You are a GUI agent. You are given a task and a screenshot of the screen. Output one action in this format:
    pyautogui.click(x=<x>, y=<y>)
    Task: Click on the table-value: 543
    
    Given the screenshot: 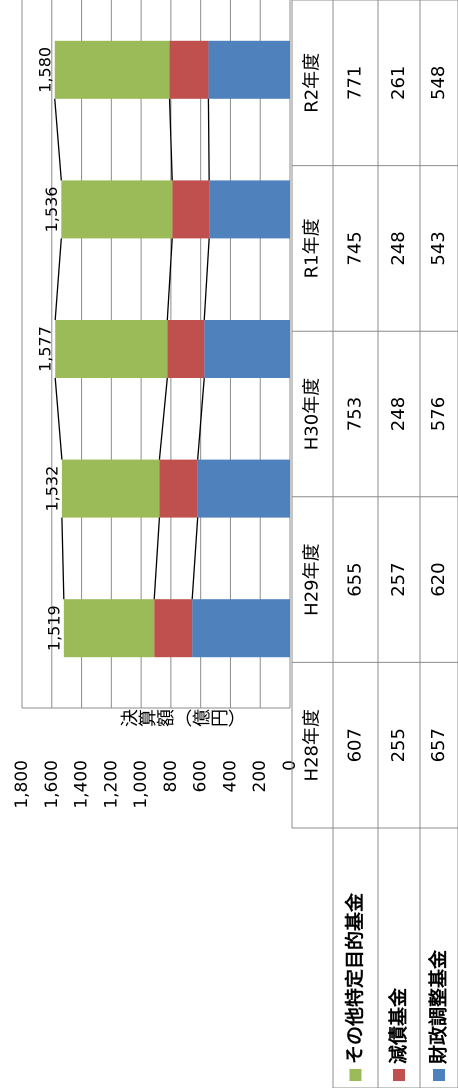 What is the action you would take?
    pyautogui.click(x=438, y=248)
    